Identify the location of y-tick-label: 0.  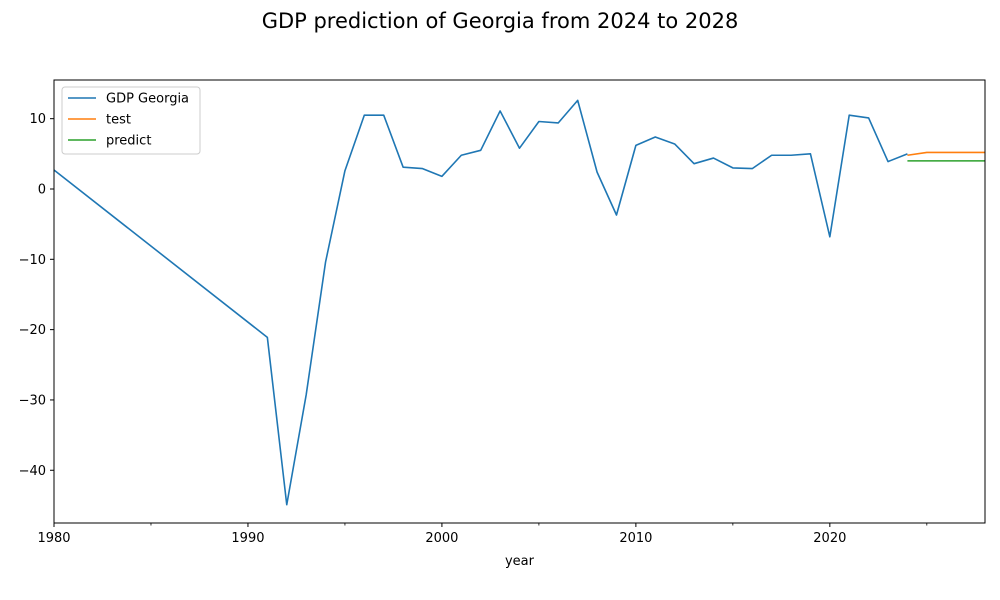
(42, 189).